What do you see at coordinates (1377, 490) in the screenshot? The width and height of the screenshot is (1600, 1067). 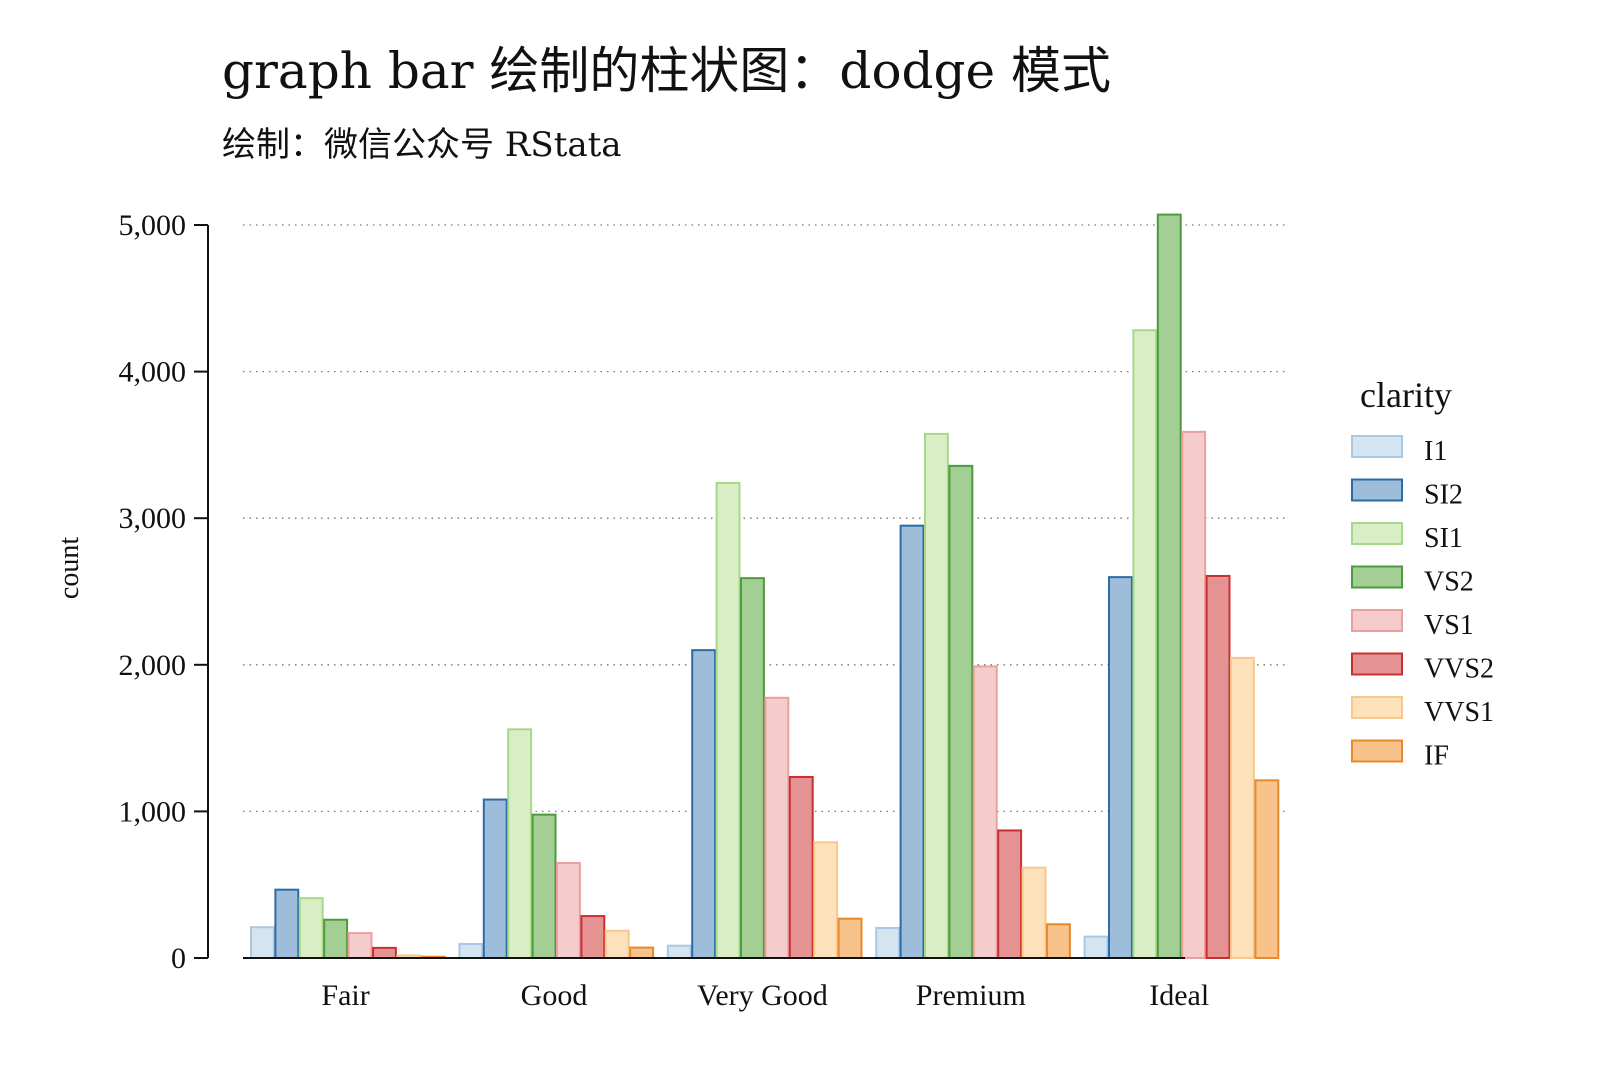 I see `legend-swatch-si2` at bounding box center [1377, 490].